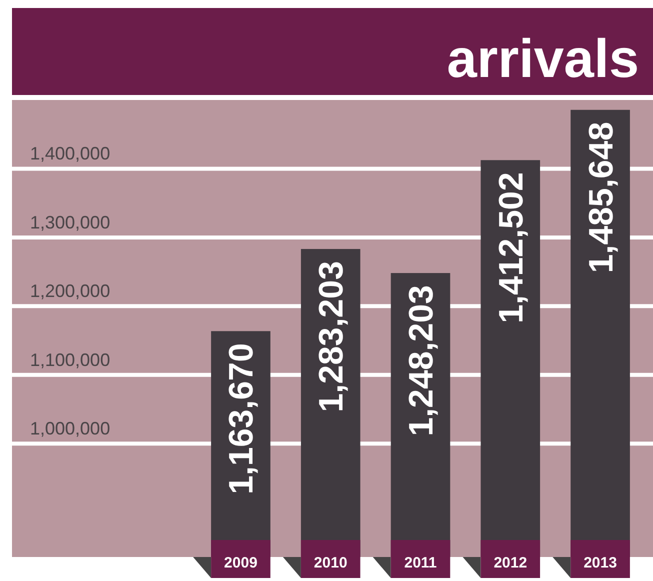  Describe the element at coordinates (70, 222) in the screenshot. I see `y-tick-label: 1,300,000` at that location.